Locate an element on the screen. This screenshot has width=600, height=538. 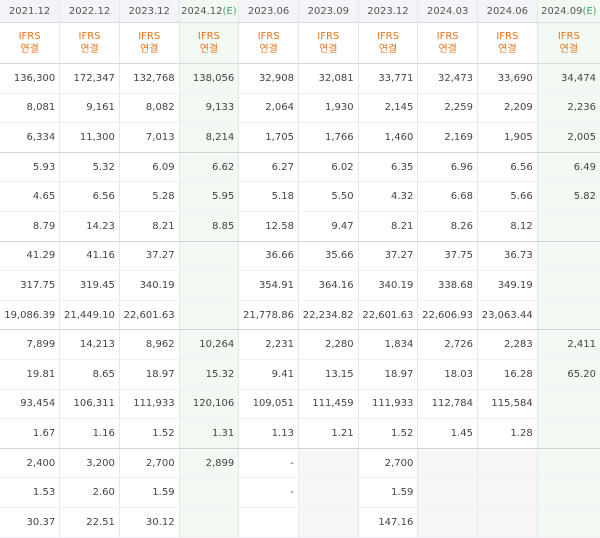
period-header-8: 2024.06 is located at coordinates (507, 11).